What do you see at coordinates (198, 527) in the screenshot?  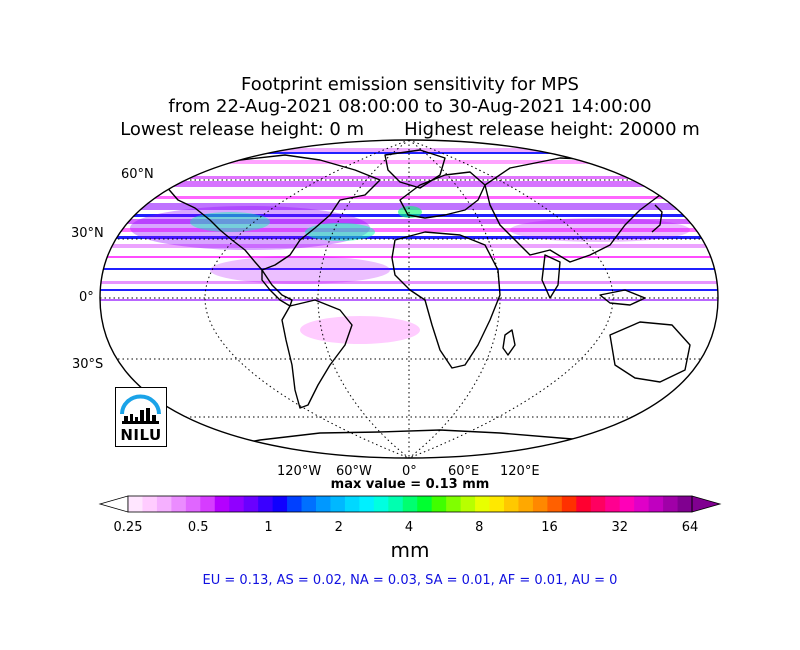 I see `colorbar-tick-label: 0.5` at bounding box center [198, 527].